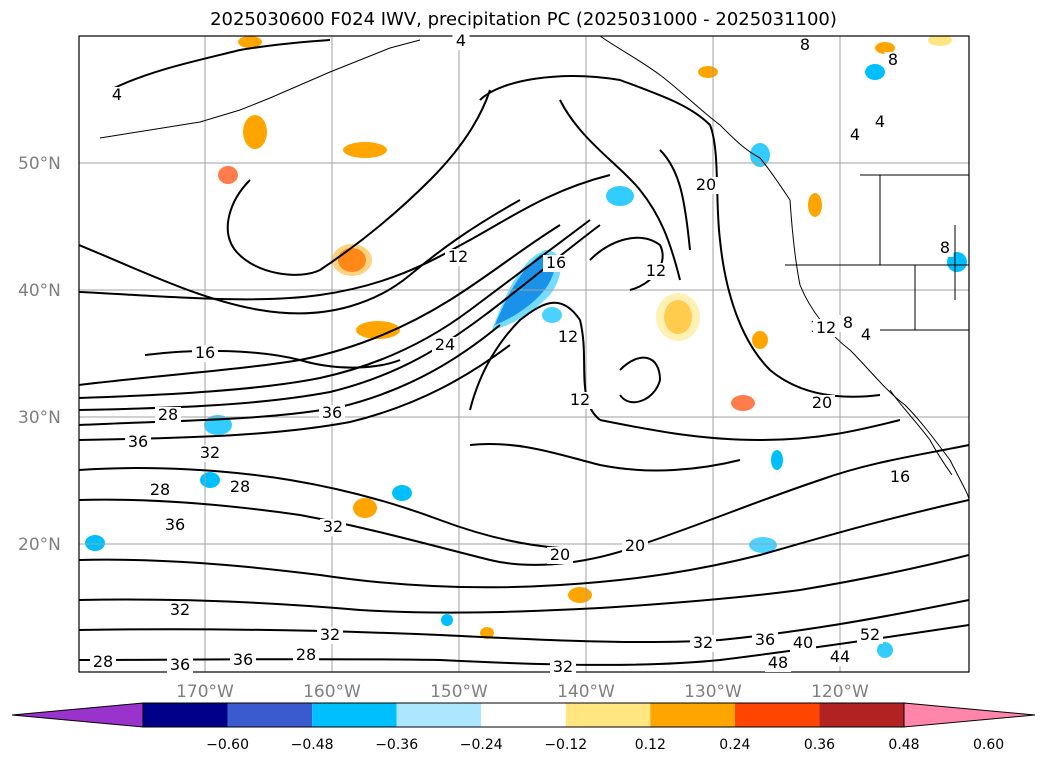 The height and width of the screenshot is (765, 1047). What do you see at coordinates (650, 745) in the screenshot?
I see `colorbar-tick-label: 0.12` at bounding box center [650, 745].